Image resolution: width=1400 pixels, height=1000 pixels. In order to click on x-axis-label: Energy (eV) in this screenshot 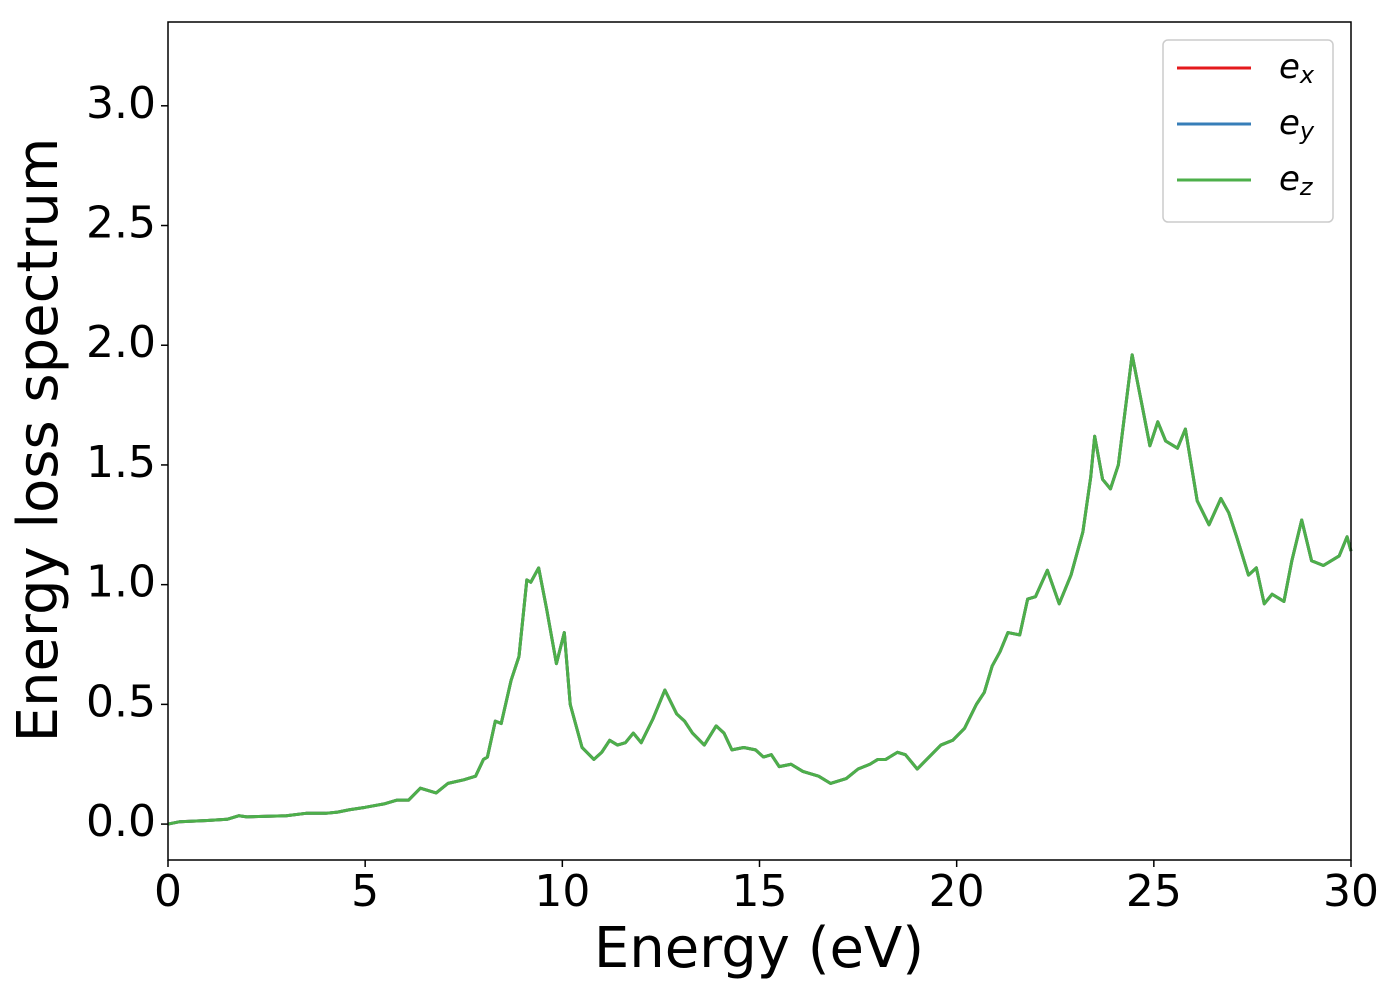, I will do `click(759, 948)`.